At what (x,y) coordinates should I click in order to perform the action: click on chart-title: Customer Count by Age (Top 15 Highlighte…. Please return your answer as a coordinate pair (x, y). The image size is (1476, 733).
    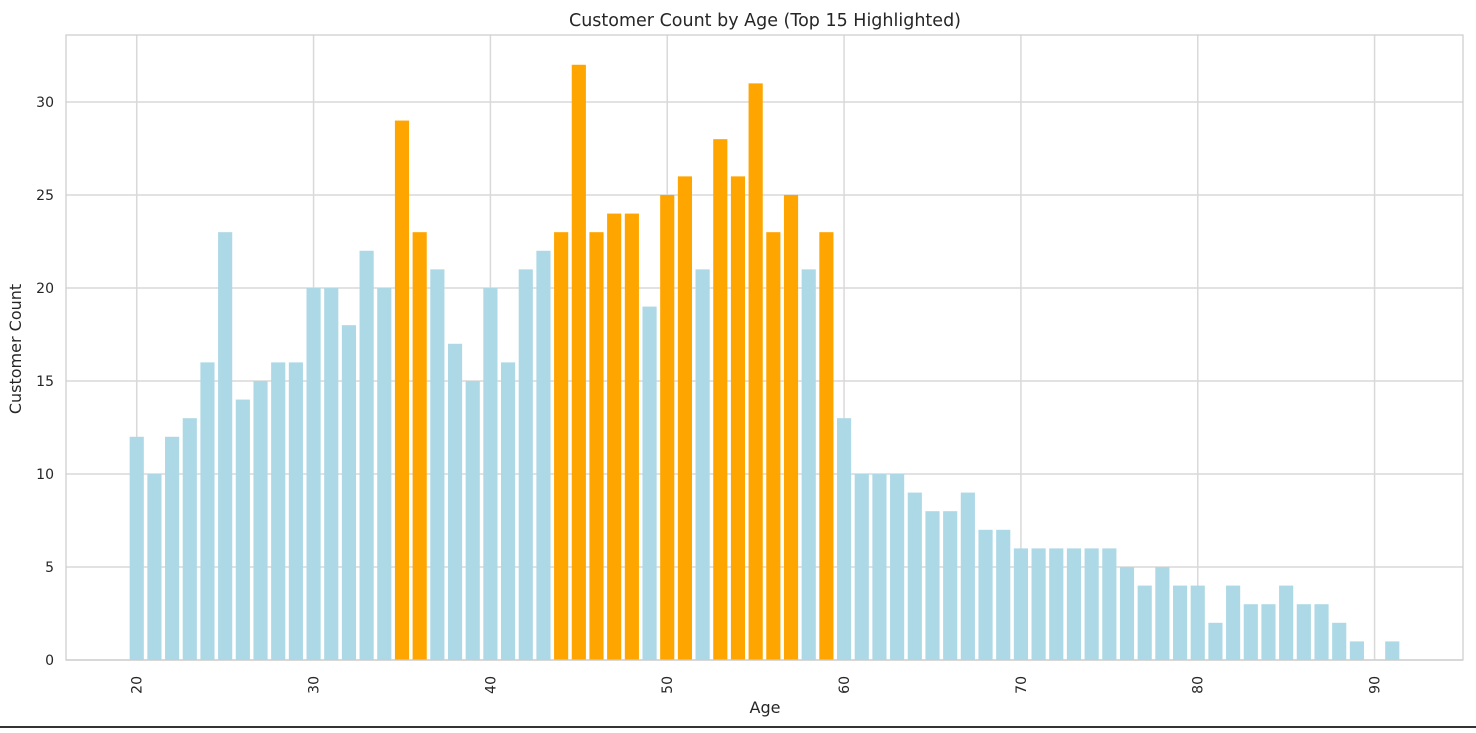
    Looking at the image, I should click on (765, 21).